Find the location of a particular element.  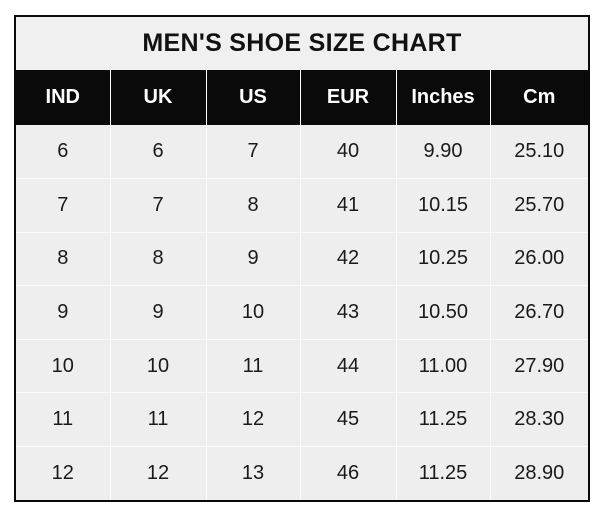

table-row: 12 12 13 46 11.25 28.90 is located at coordinates (302, 473).